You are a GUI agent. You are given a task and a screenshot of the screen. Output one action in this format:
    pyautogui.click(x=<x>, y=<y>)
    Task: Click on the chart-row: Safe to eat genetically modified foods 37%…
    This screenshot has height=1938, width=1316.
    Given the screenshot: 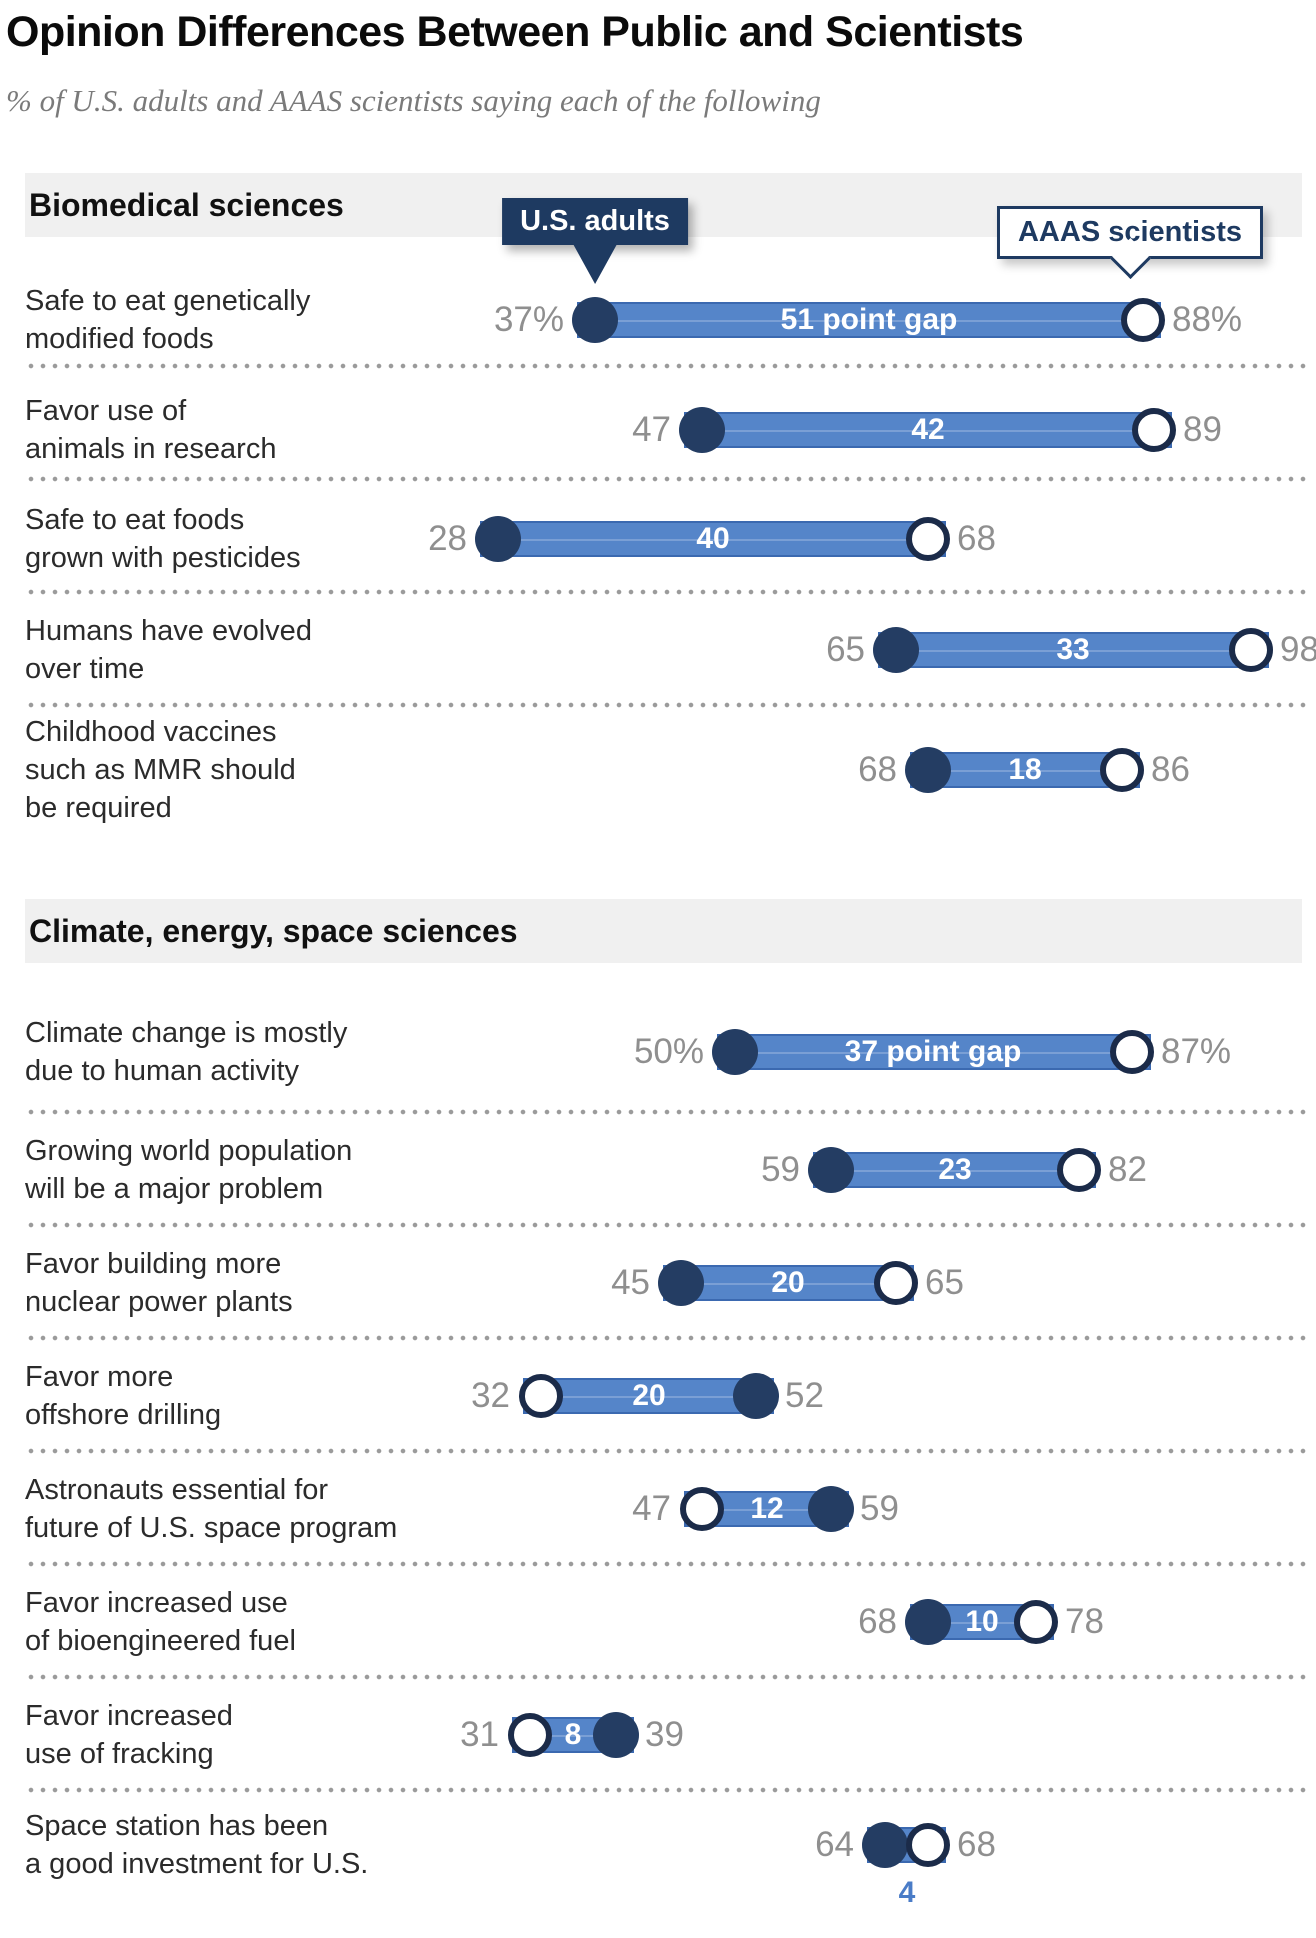 What is the action you would take?
    pyautogui.click(x=658, y=303)
    